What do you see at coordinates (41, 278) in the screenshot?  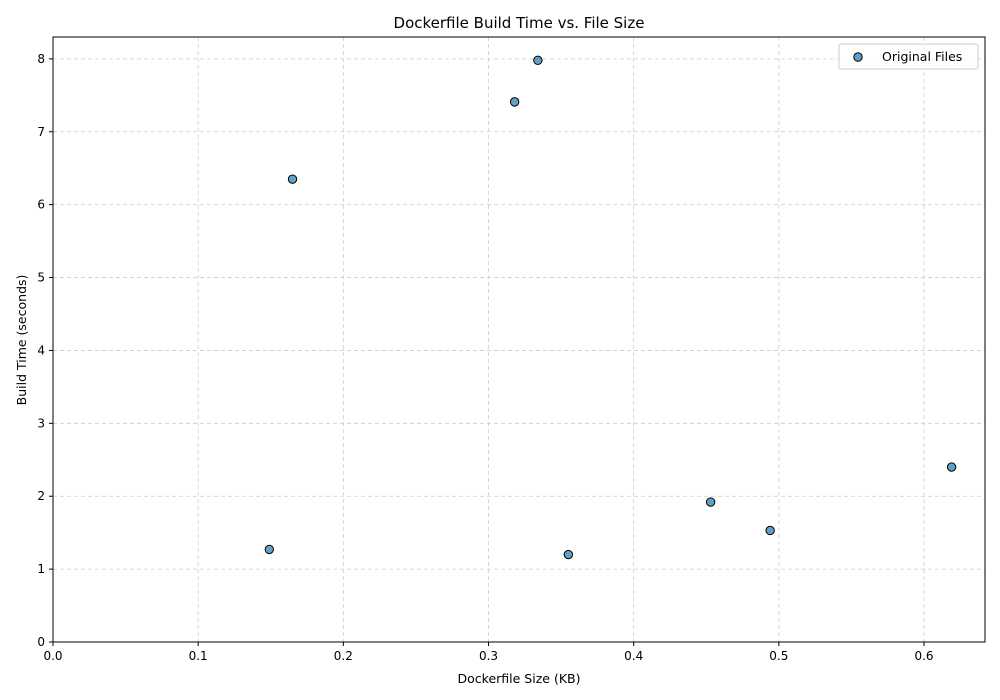 I see `y-tick-label: 5` at bounding box center [41, 278].